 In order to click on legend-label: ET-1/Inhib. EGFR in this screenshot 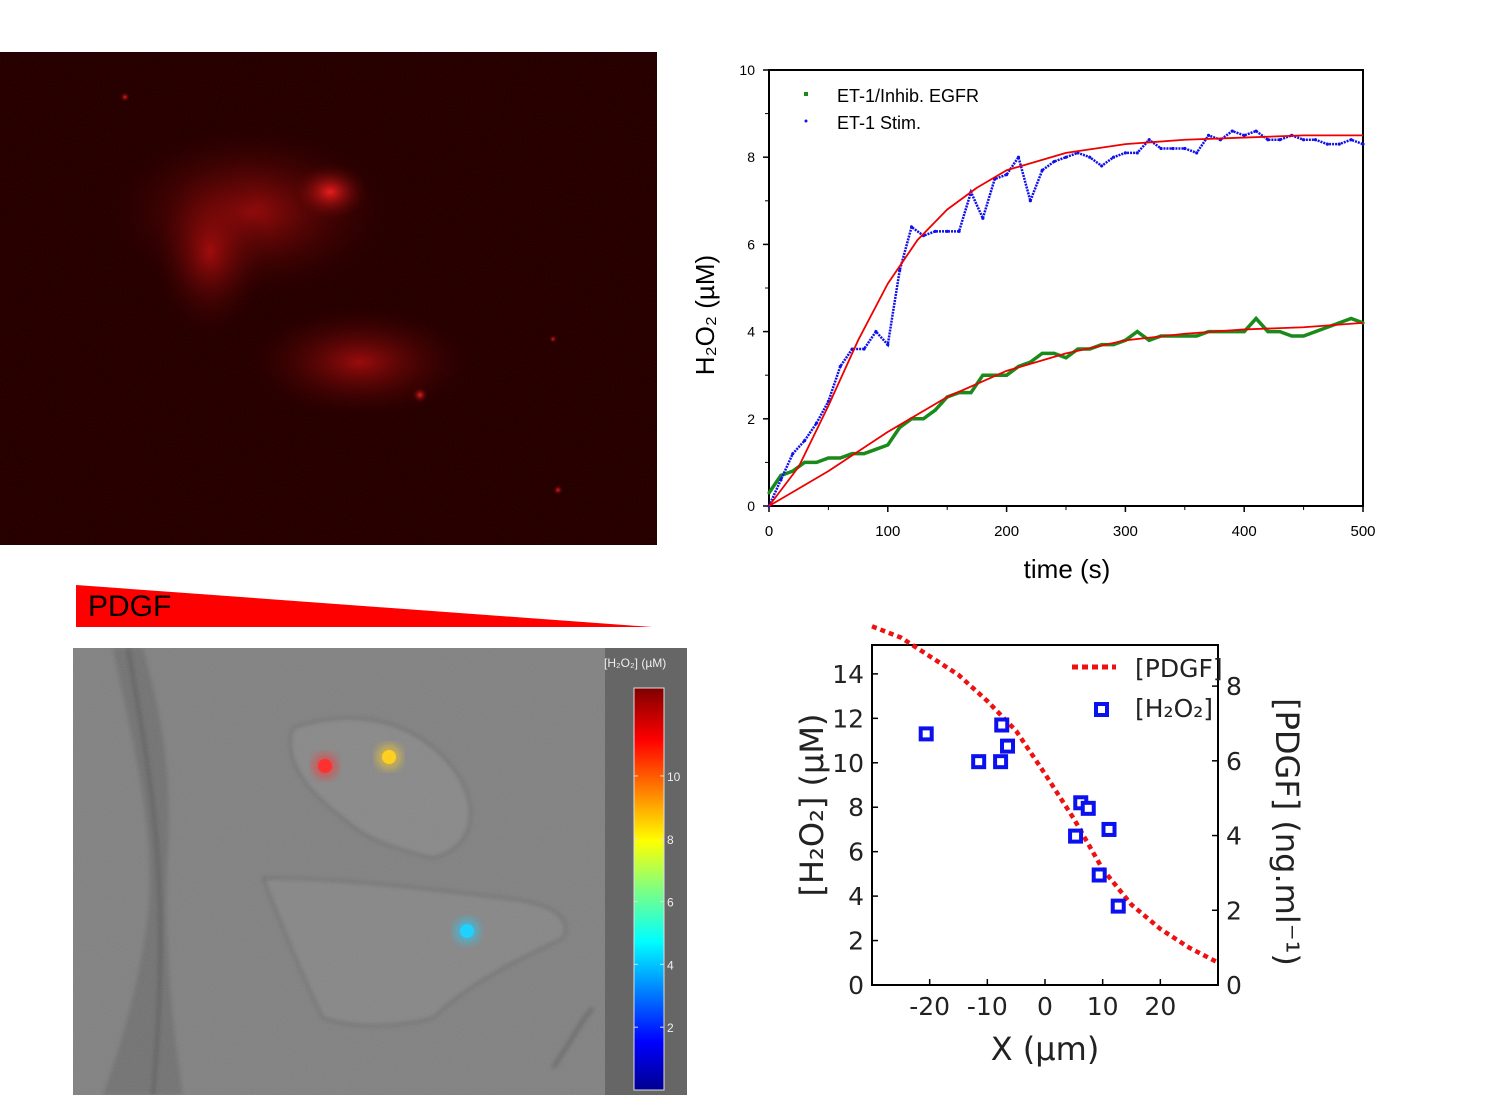, I will do `click(908, 96)`.